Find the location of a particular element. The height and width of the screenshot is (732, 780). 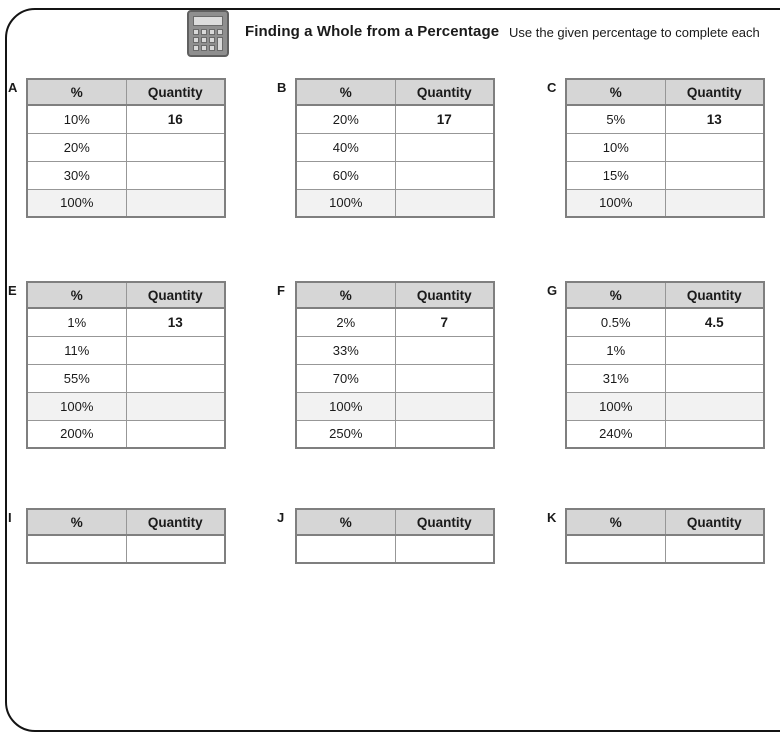

table-row: 250% is located at coordinates (395, 434).